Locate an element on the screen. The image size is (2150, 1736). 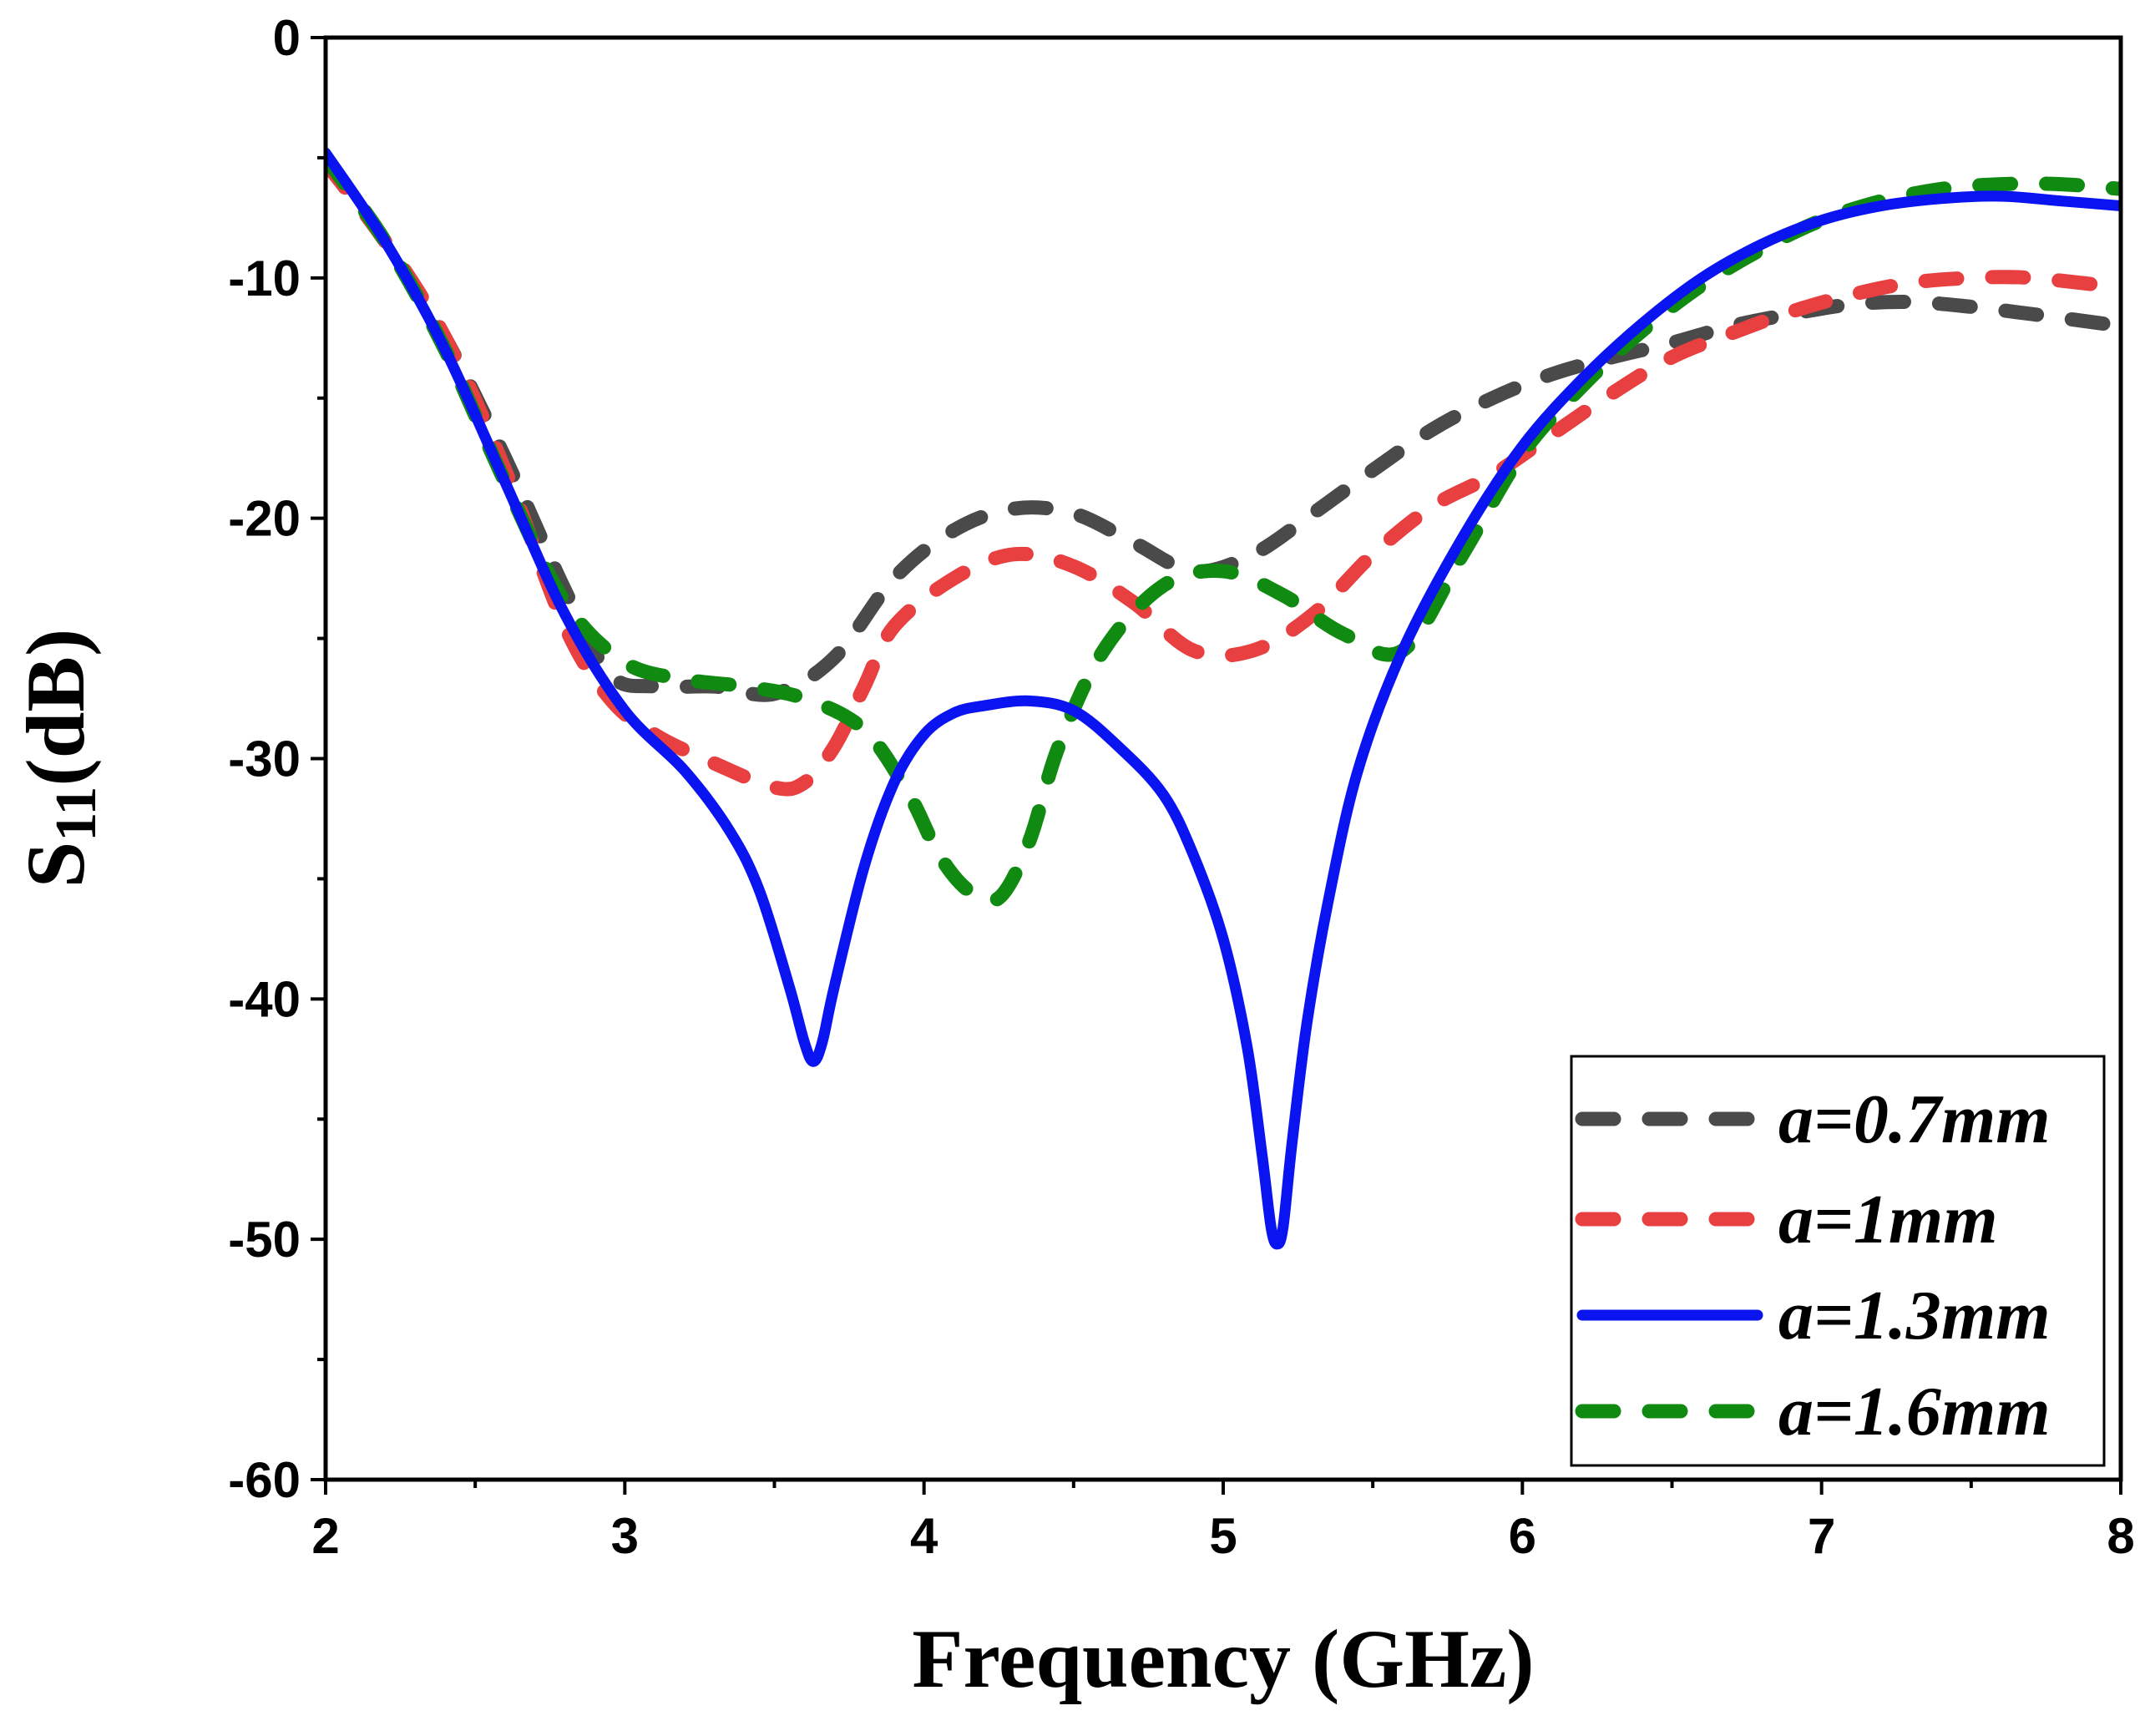
x-tick-label: 8 is located at coordinates (2120, 1536).